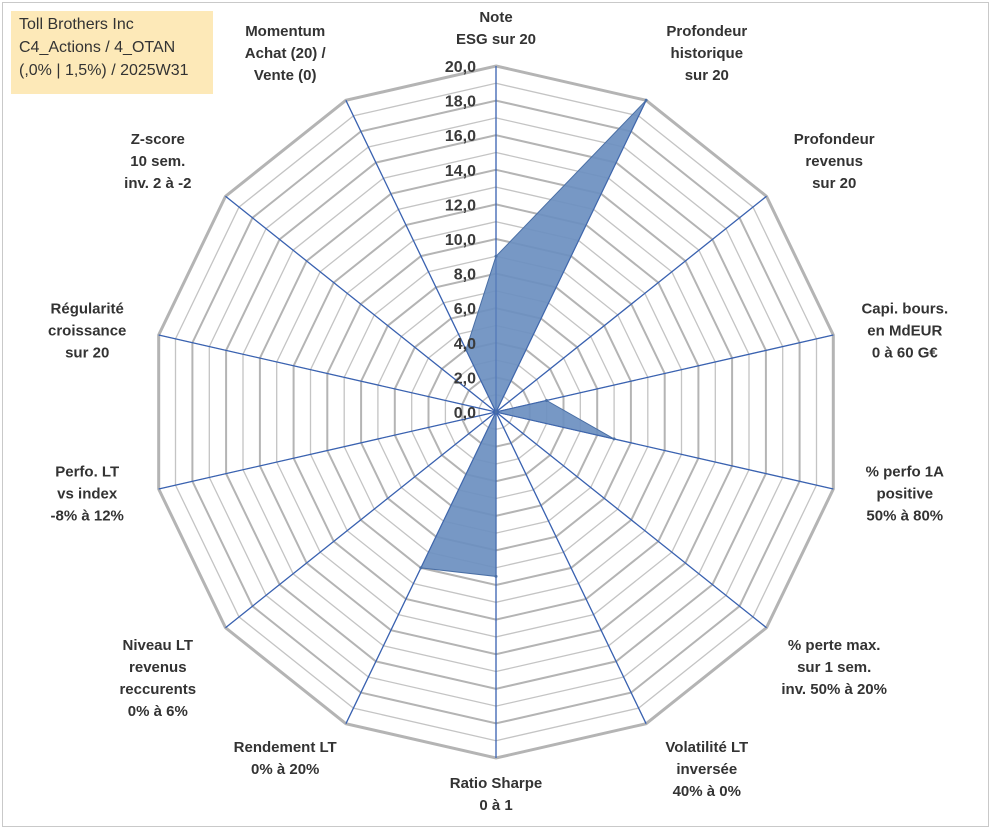 This screenshot has height=829, width=991. What do you see at coordinates (465, 344) in the screenshot?
I see `tick-label: 4,0` at bounding box center [465, 344].